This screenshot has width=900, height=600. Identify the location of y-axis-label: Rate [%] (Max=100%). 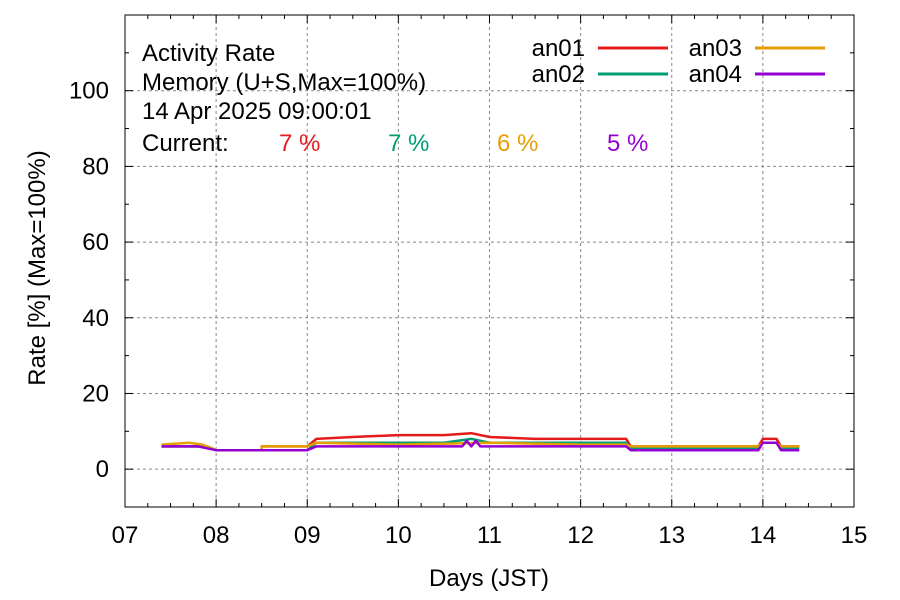
(37, 267).